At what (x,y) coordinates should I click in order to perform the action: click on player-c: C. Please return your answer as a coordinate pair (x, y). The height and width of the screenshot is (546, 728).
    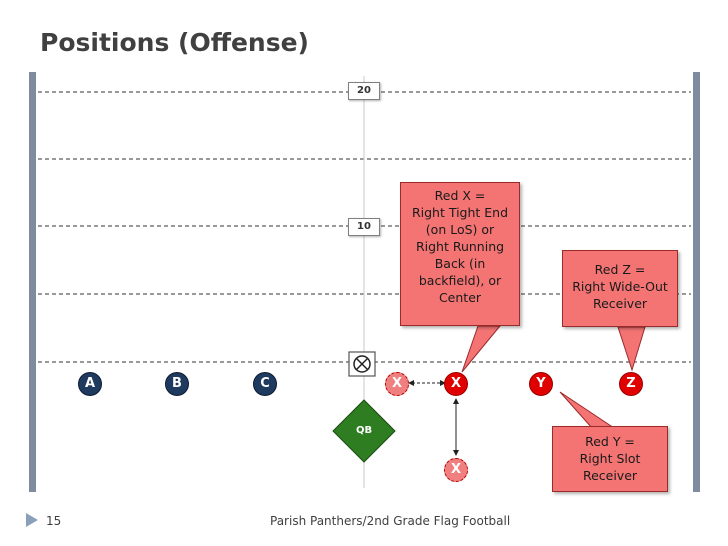
    Looking at the image, I should click on (265, 384).